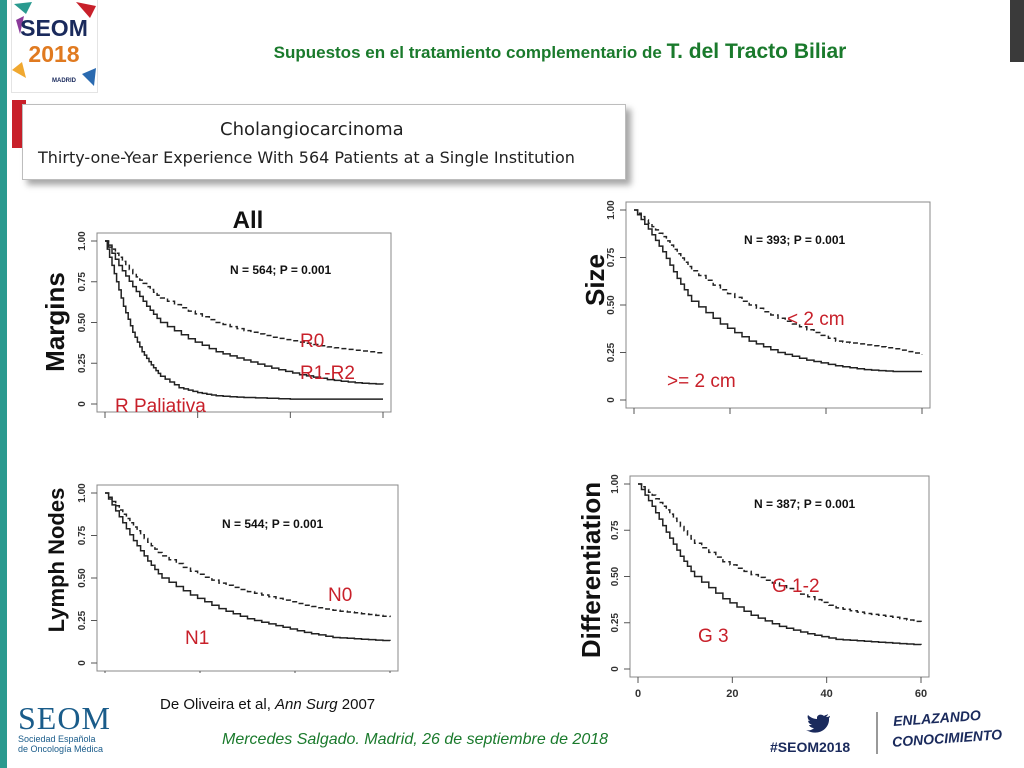  I want to click on margins-panel-ytick-label: 0.50, so click(82, 322).